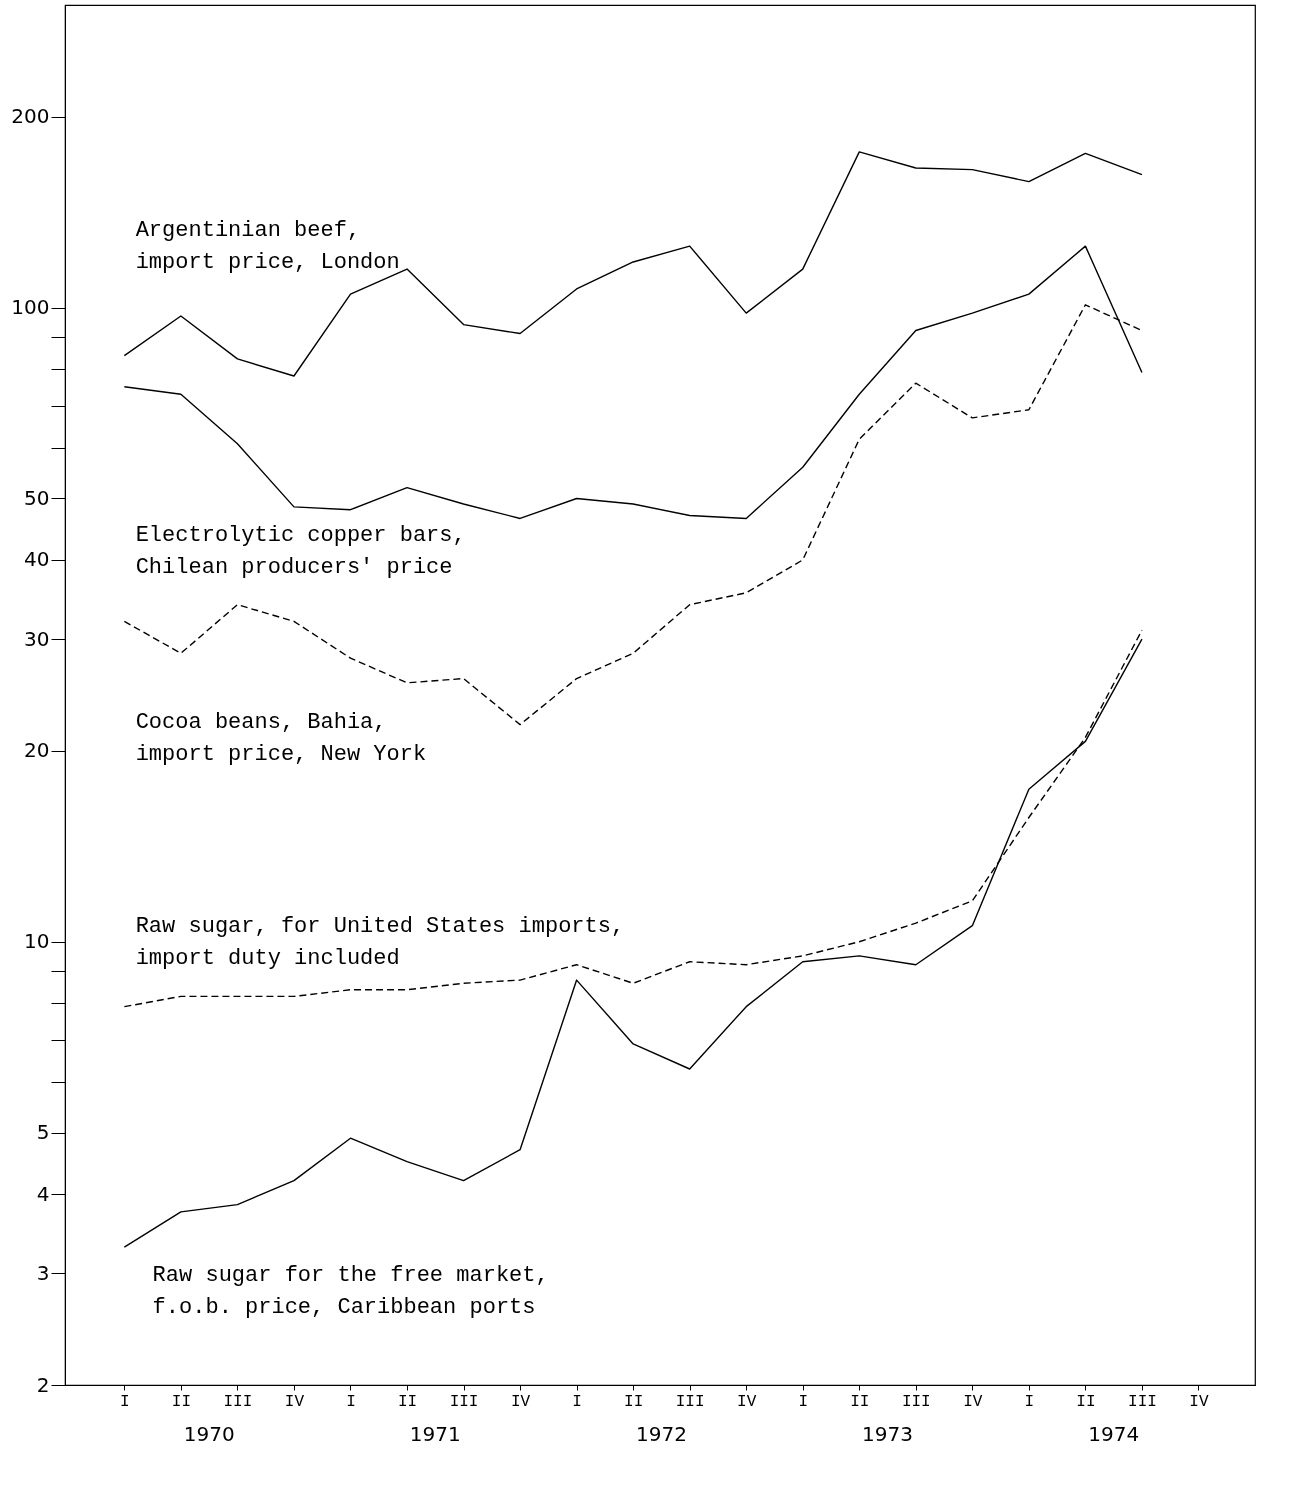 This screenshot has width=1290, height=1496. Describe the element at coordinates (281, 739) in the screenshot. I see `series-label: Cocoa beans, Bahia, import price, New York` at that location.